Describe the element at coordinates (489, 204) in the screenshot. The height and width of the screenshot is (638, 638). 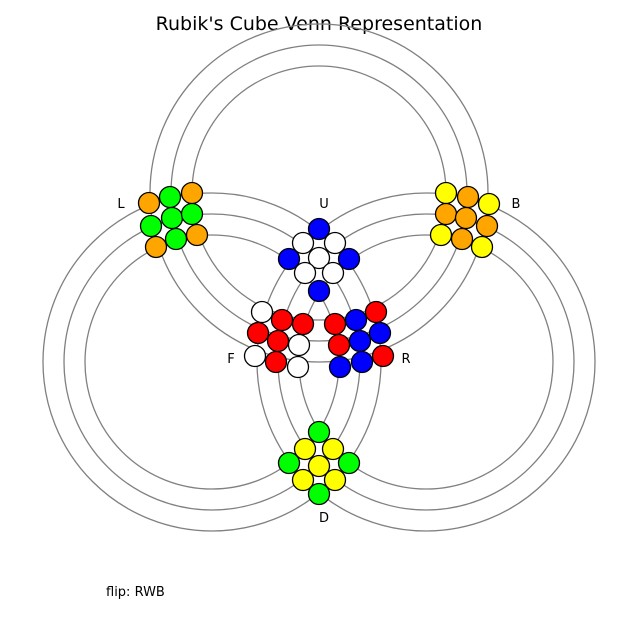
I see `sticker-b-3-yellow` at that location.